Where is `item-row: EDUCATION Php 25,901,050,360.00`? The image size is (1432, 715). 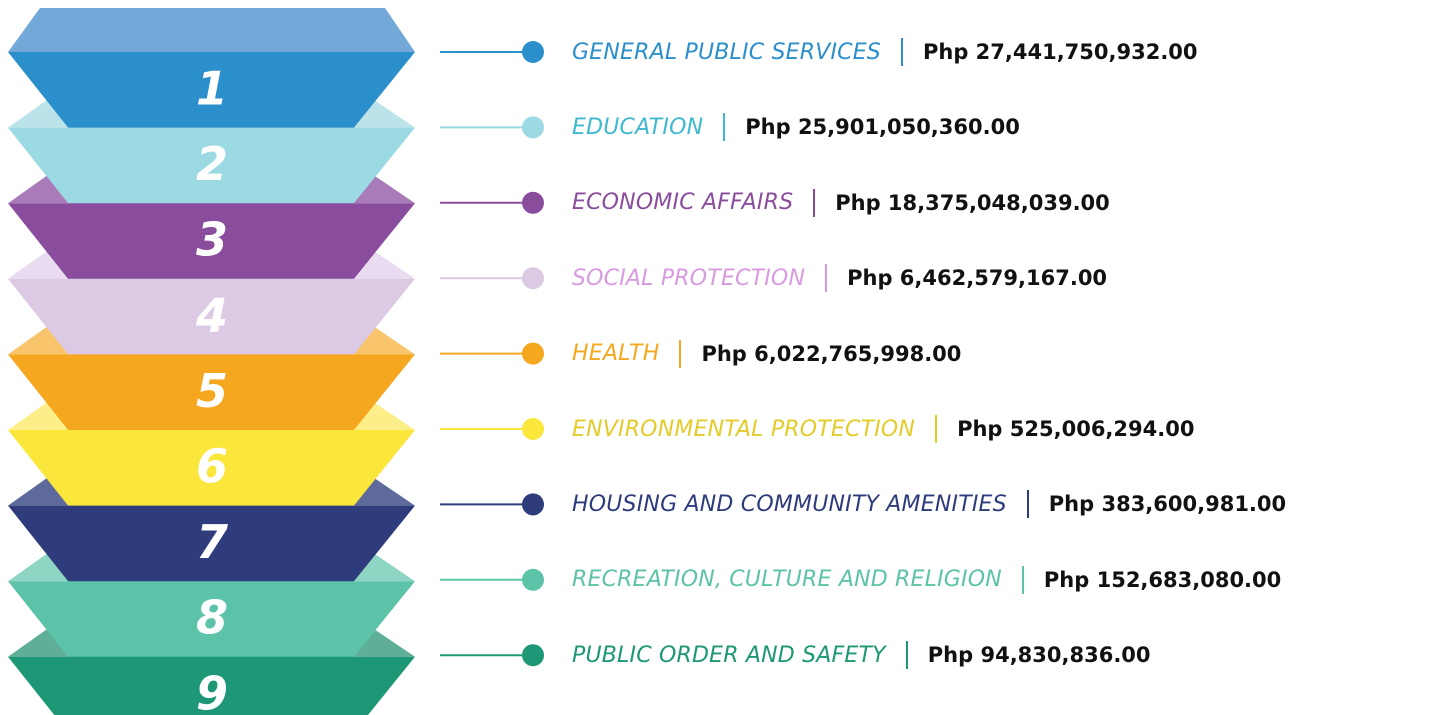 item-row: EDUCATION Php 25,901,050,360.00 is located at coordinates (796, 127).